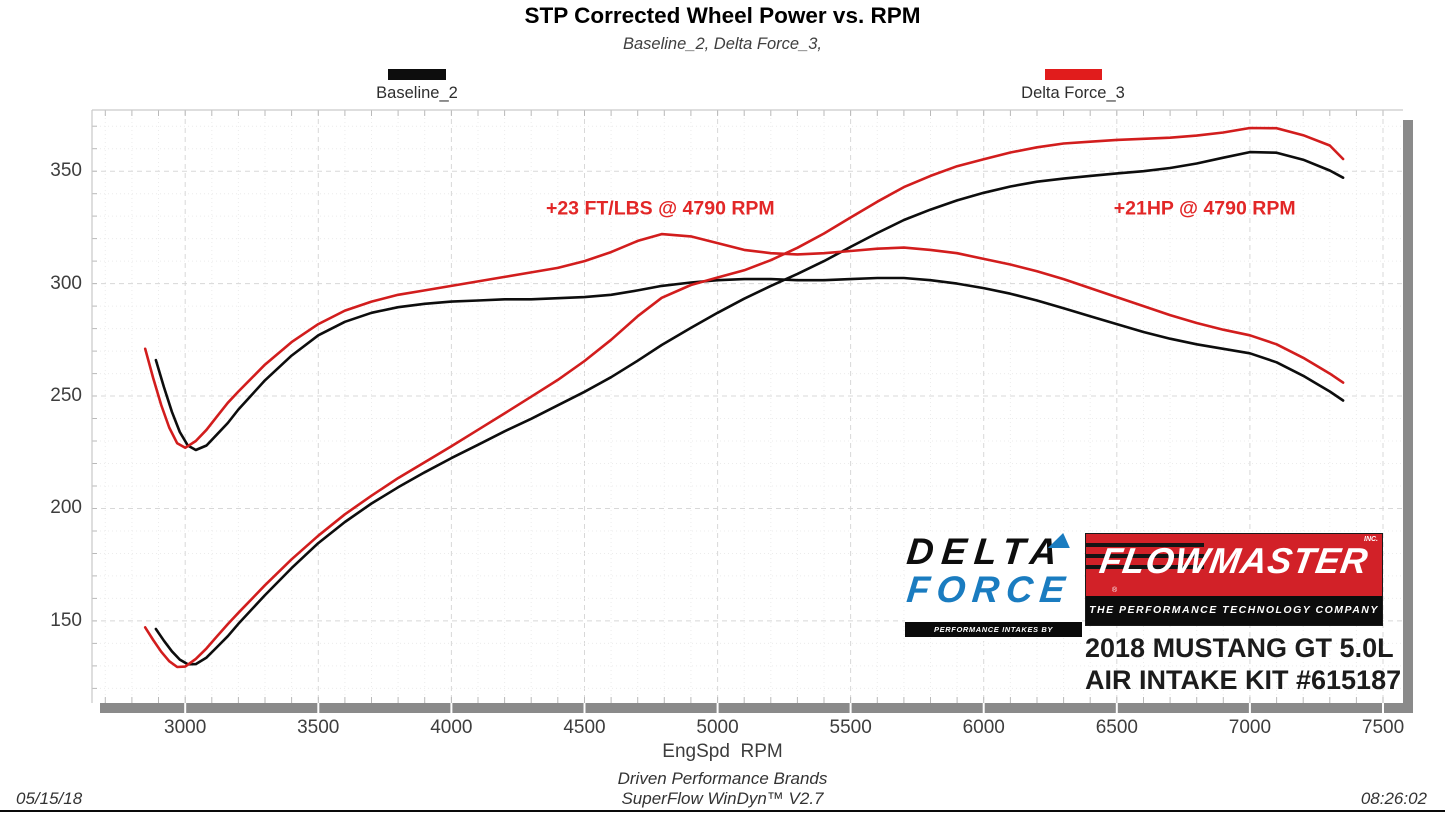 Image resolution: width=1445 pixels, height=816 pixels. Describe the element at coordinates (986, 551) in the screenshot. I see `delta-force-logo-word1: DELTA` at that location.